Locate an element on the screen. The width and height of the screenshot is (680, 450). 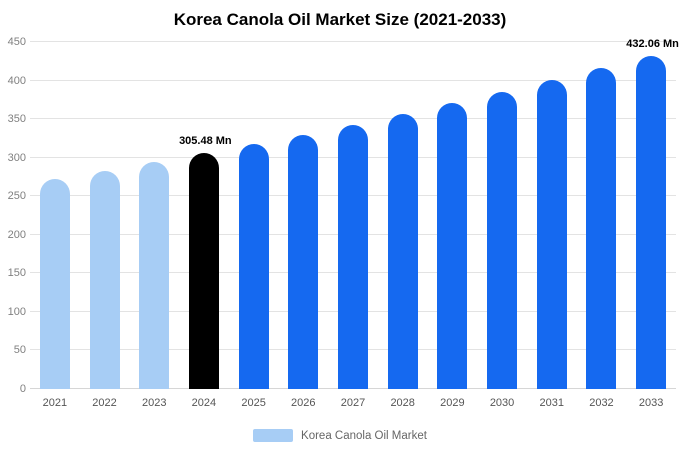
y-tick-label-350: 350 is located at coordinates (16, 119).